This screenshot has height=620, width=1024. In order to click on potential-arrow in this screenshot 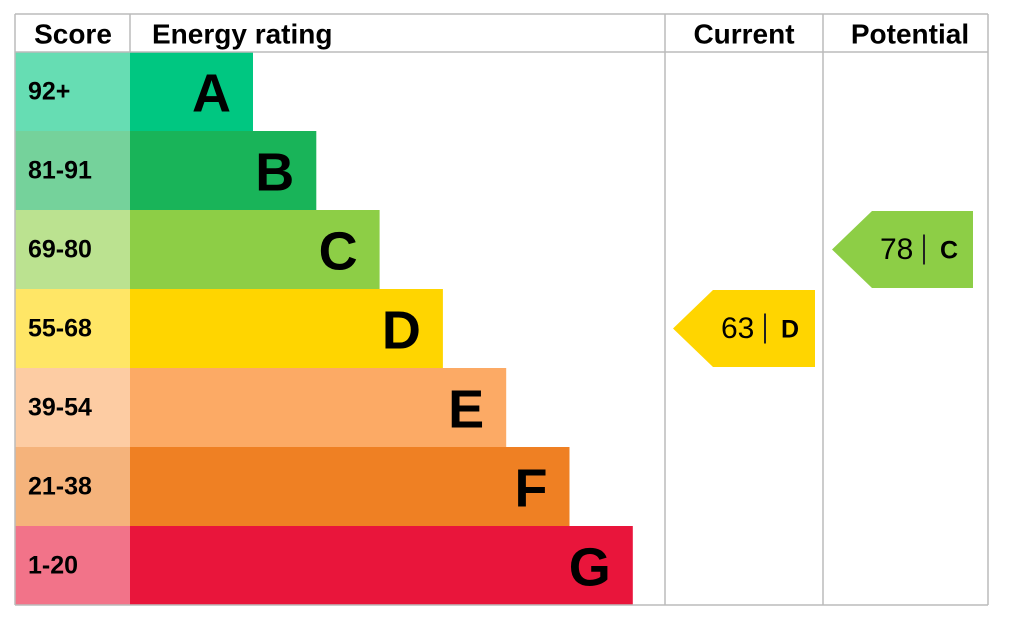, I will do `click(902, 249)`.